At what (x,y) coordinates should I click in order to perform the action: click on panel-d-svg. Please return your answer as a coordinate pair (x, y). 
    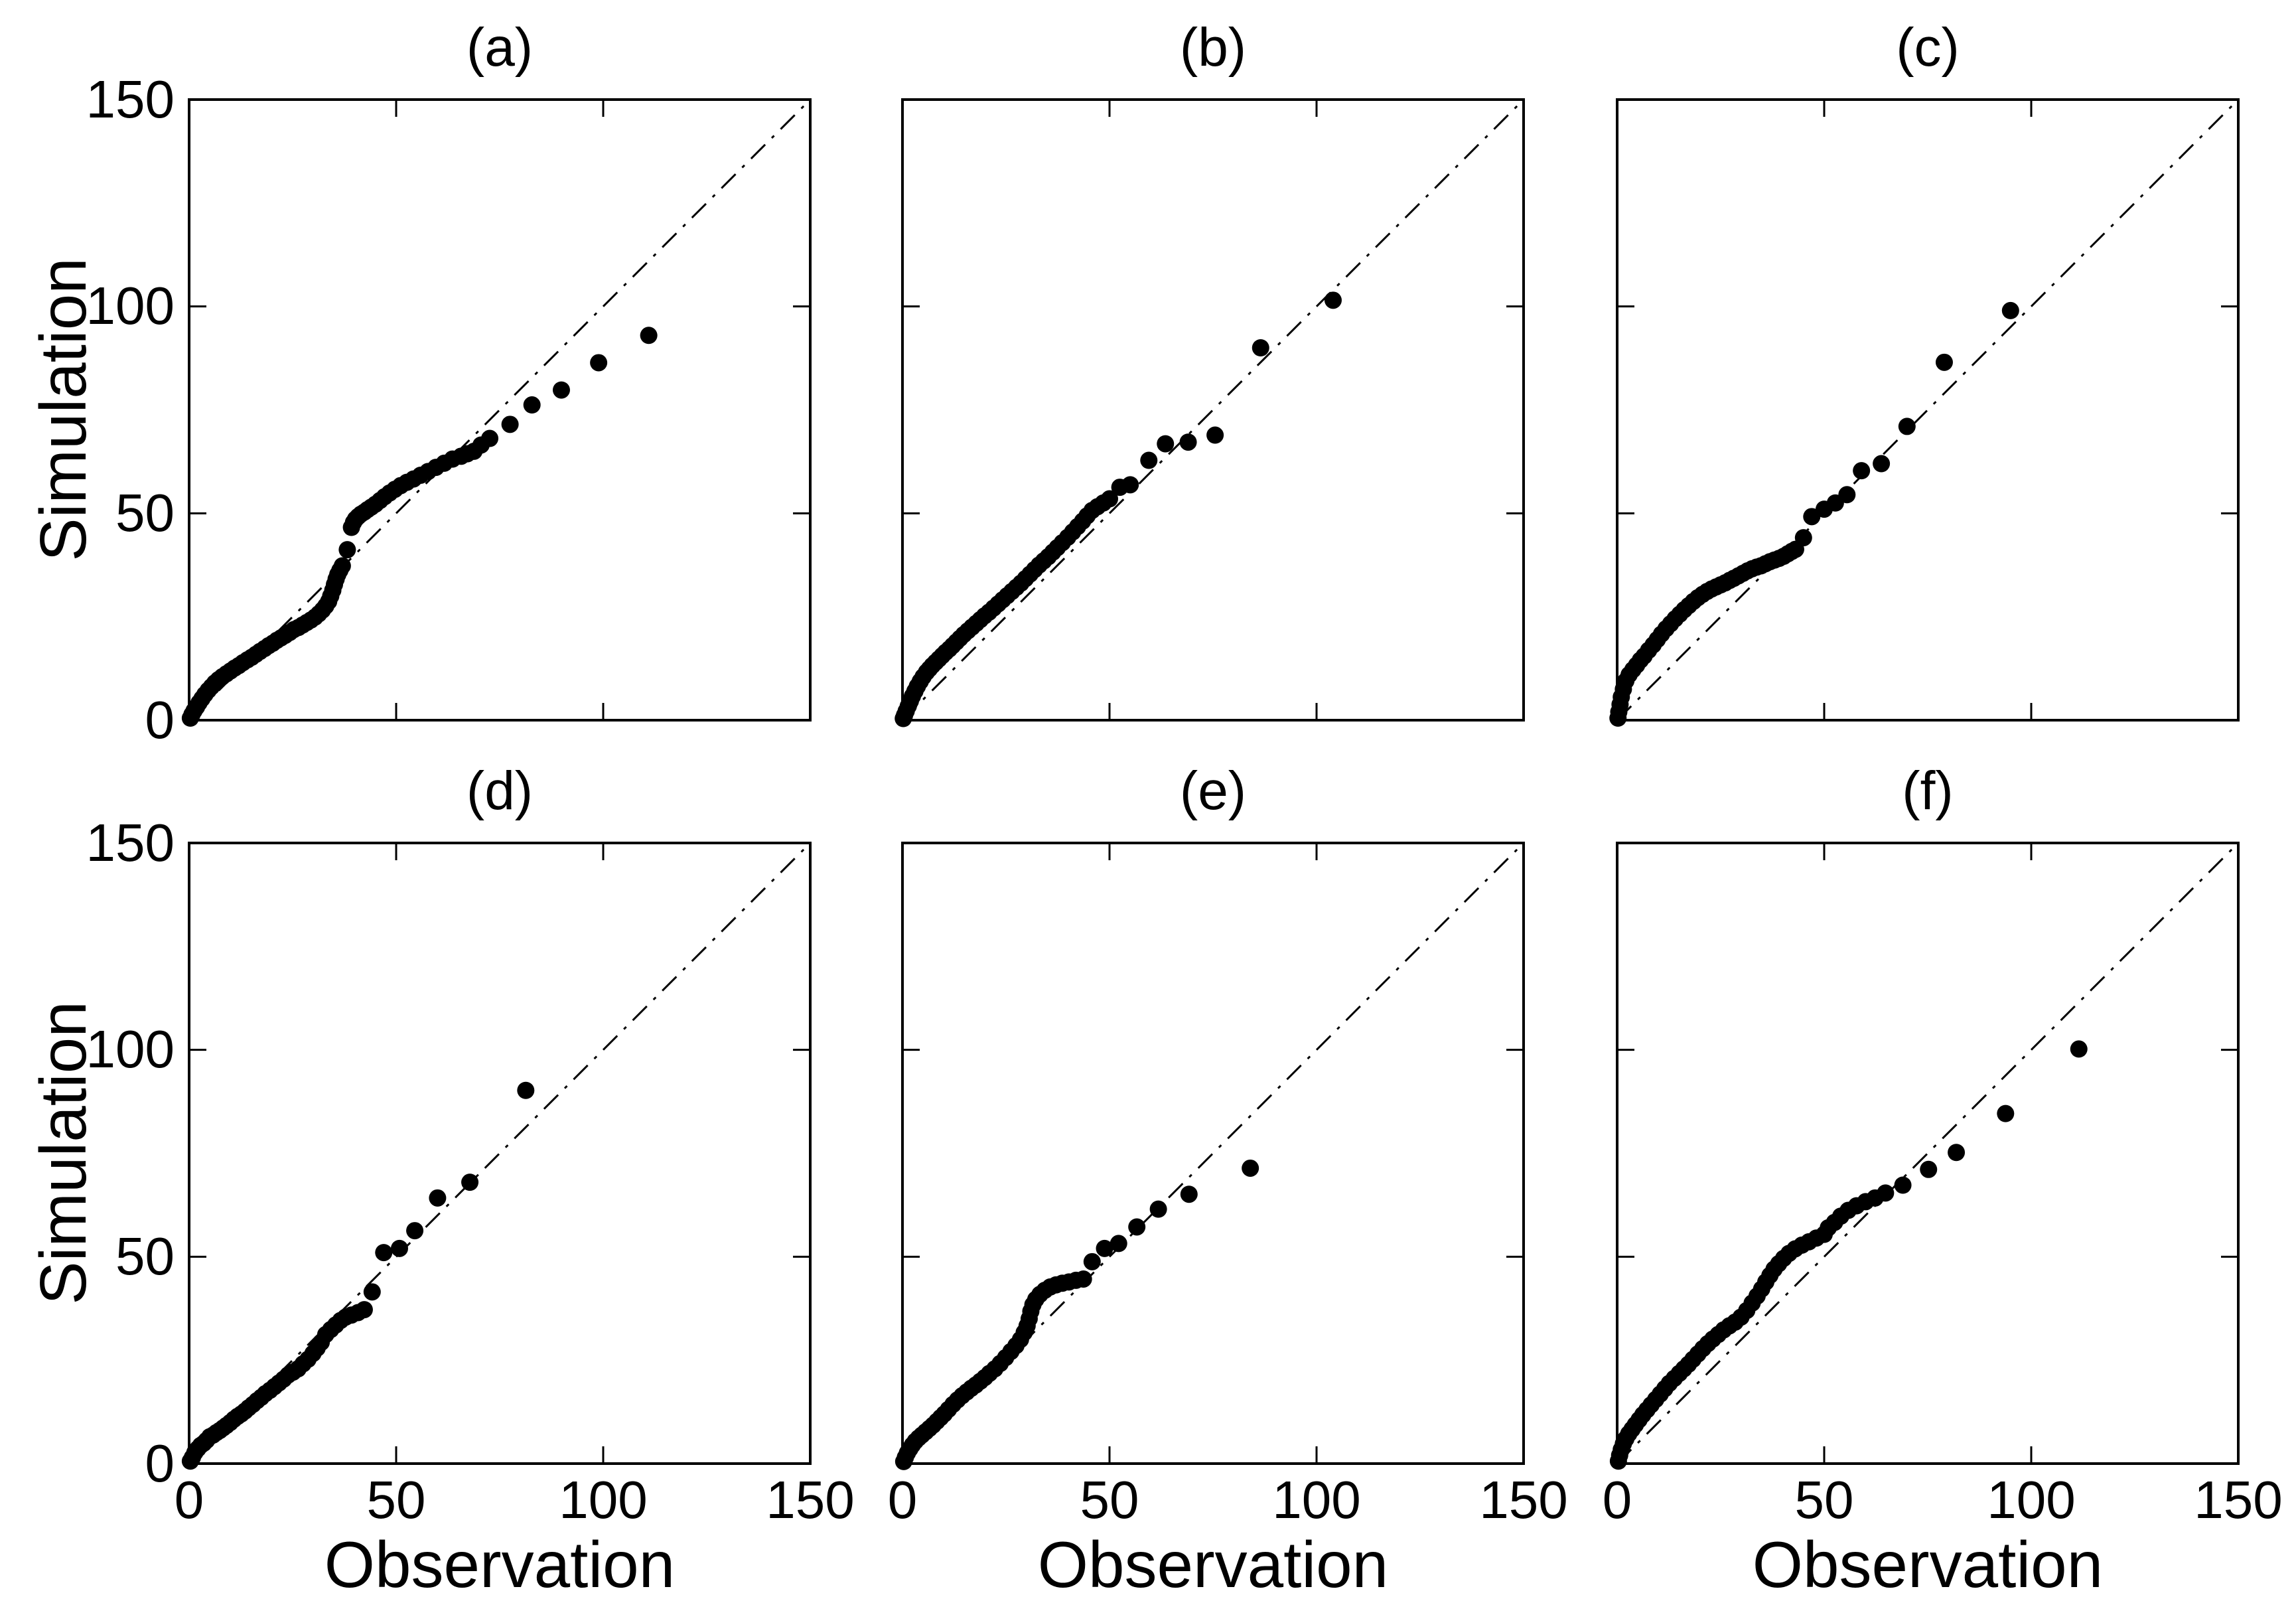
    Looking at the image, I should click on (496, 1156).